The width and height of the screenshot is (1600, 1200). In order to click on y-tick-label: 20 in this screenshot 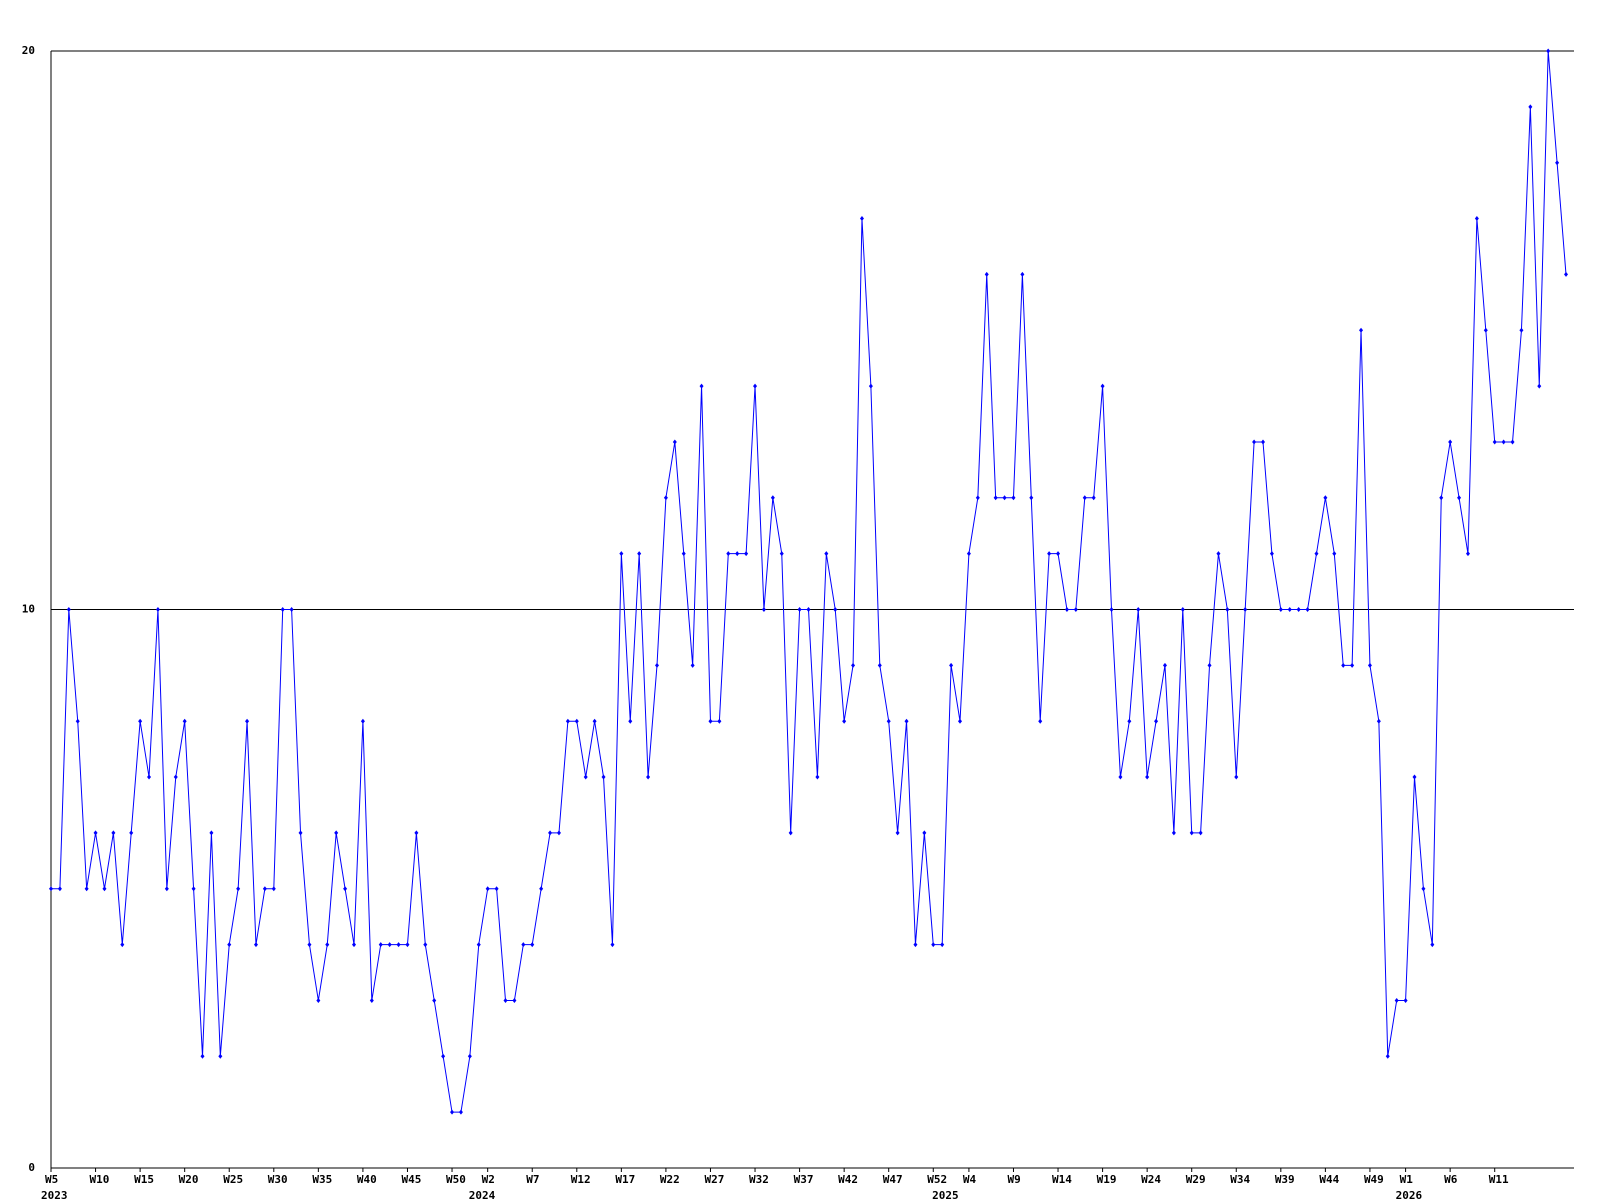, I will do `click(28, 50)`.